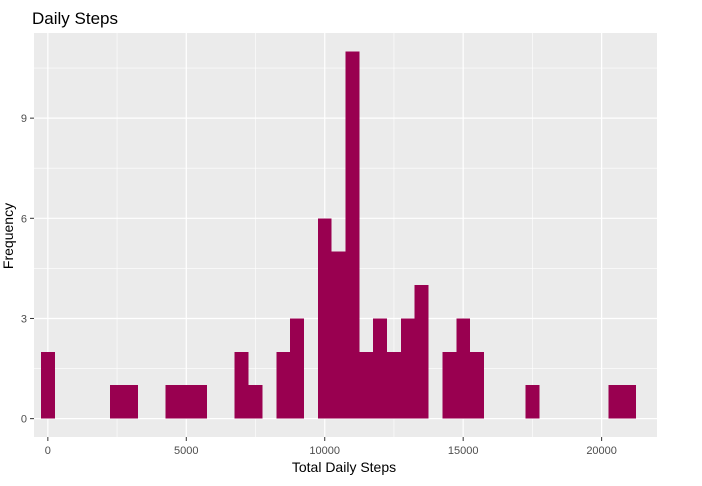 This screenshot has height=486, width=702. Describe the element at coordinates (24, 319) in the screenshot. I see `y-tick-label: 3` at that location.